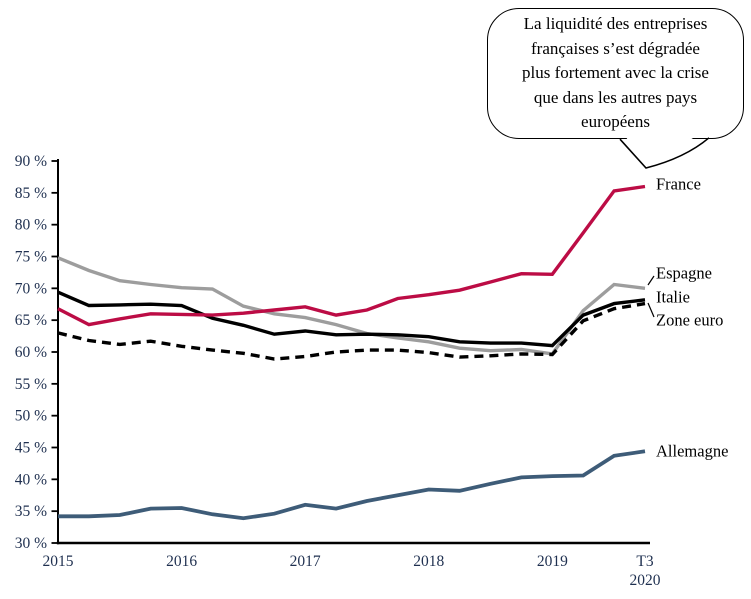  Describe the element at coordinates (31, 479) in the screenshot. I see `y-tick-label: 40 %` at that location.